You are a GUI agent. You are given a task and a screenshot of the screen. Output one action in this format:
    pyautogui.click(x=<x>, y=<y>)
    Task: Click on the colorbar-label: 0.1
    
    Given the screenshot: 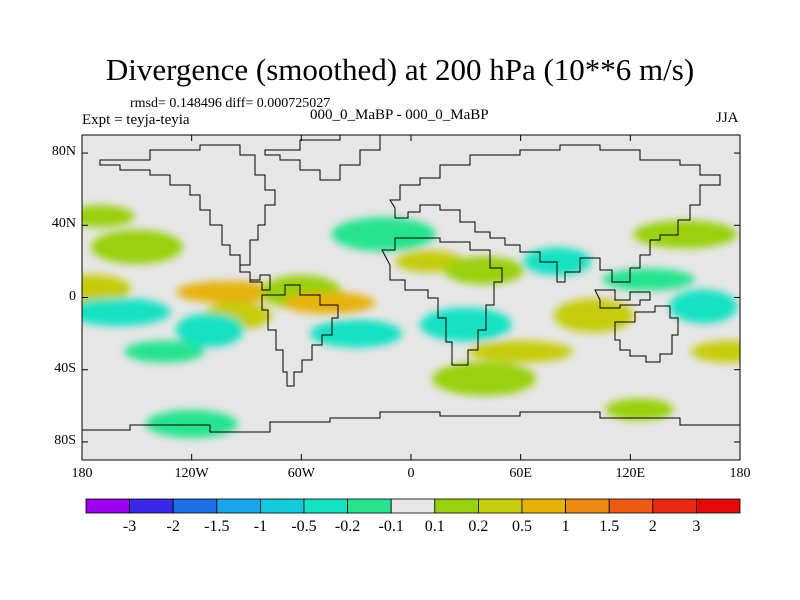 What is the action you would take?
    pyautogui.click(x=434, y=526)
    